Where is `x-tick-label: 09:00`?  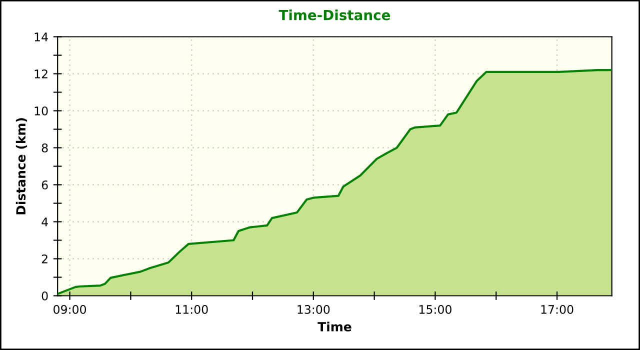
x-tick-label: 09:00 is located at coordinates (70, 309).